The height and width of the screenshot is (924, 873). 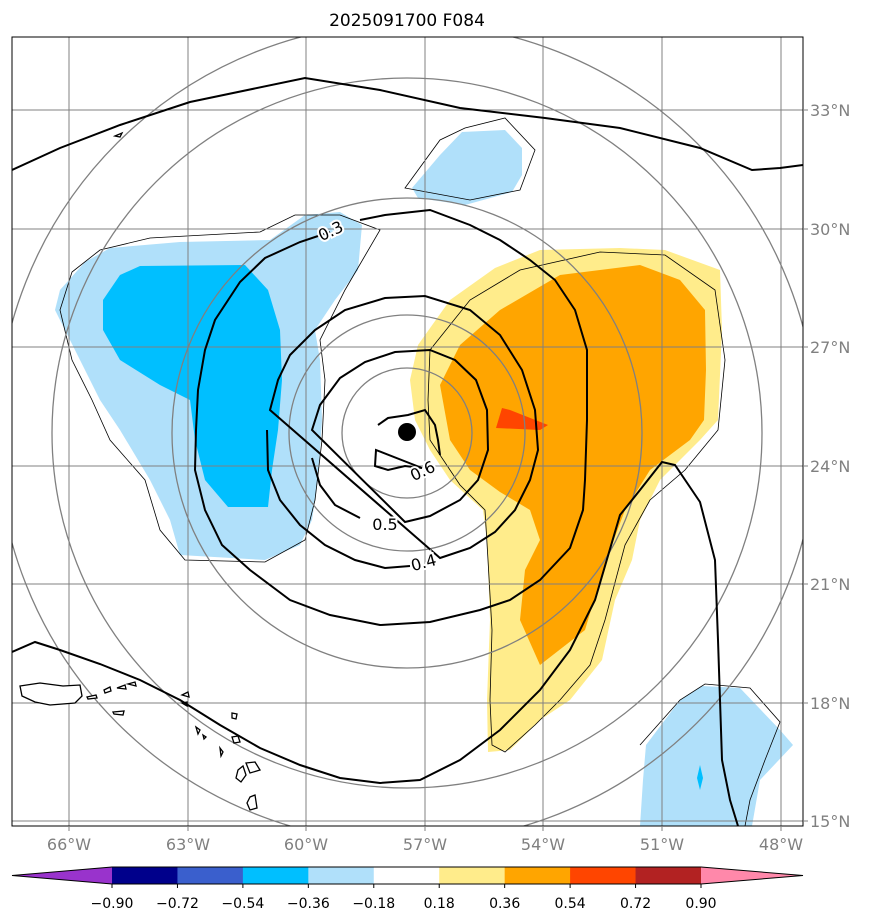 What do you see at coordinates (384, 524) in the screenshot?
I see `contour-label-0-5: 0.5` at bounding box center [384, 524].